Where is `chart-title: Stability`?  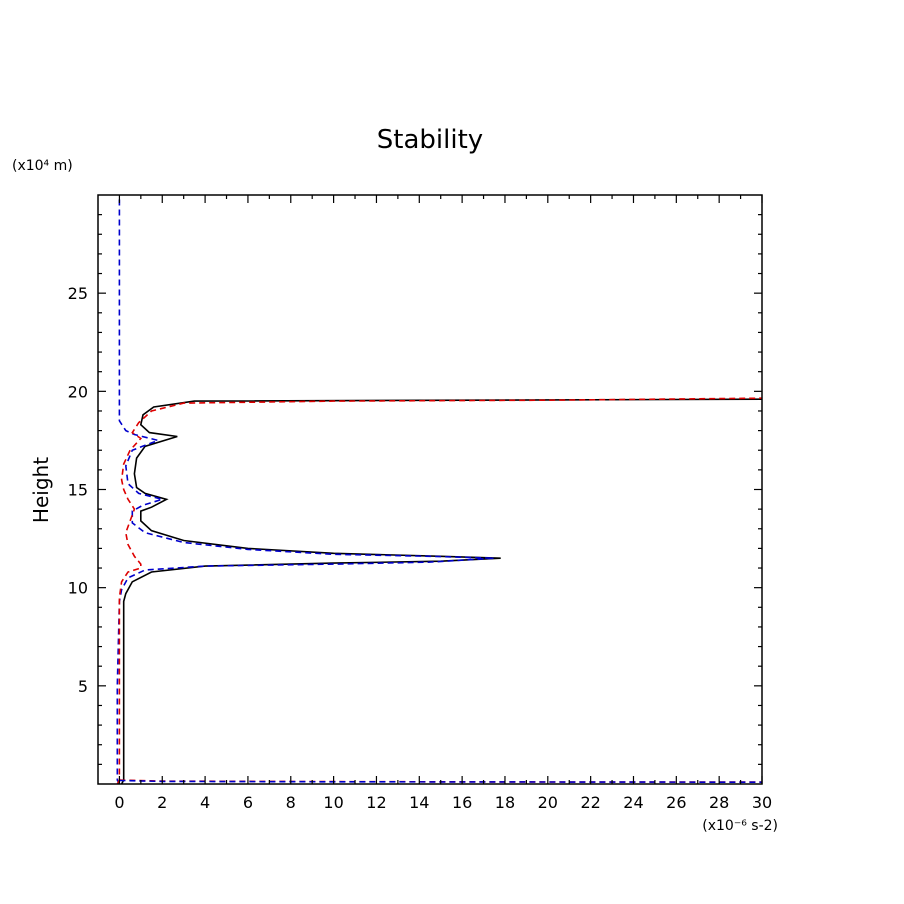 chart-title: Stability is located at coordinates (430, 140).